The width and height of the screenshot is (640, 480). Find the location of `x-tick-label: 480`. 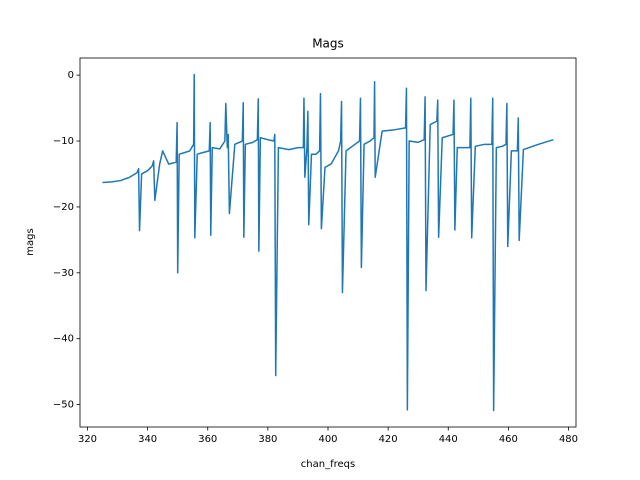

x-tick-label: 480 is located at coordinates (568, 439).